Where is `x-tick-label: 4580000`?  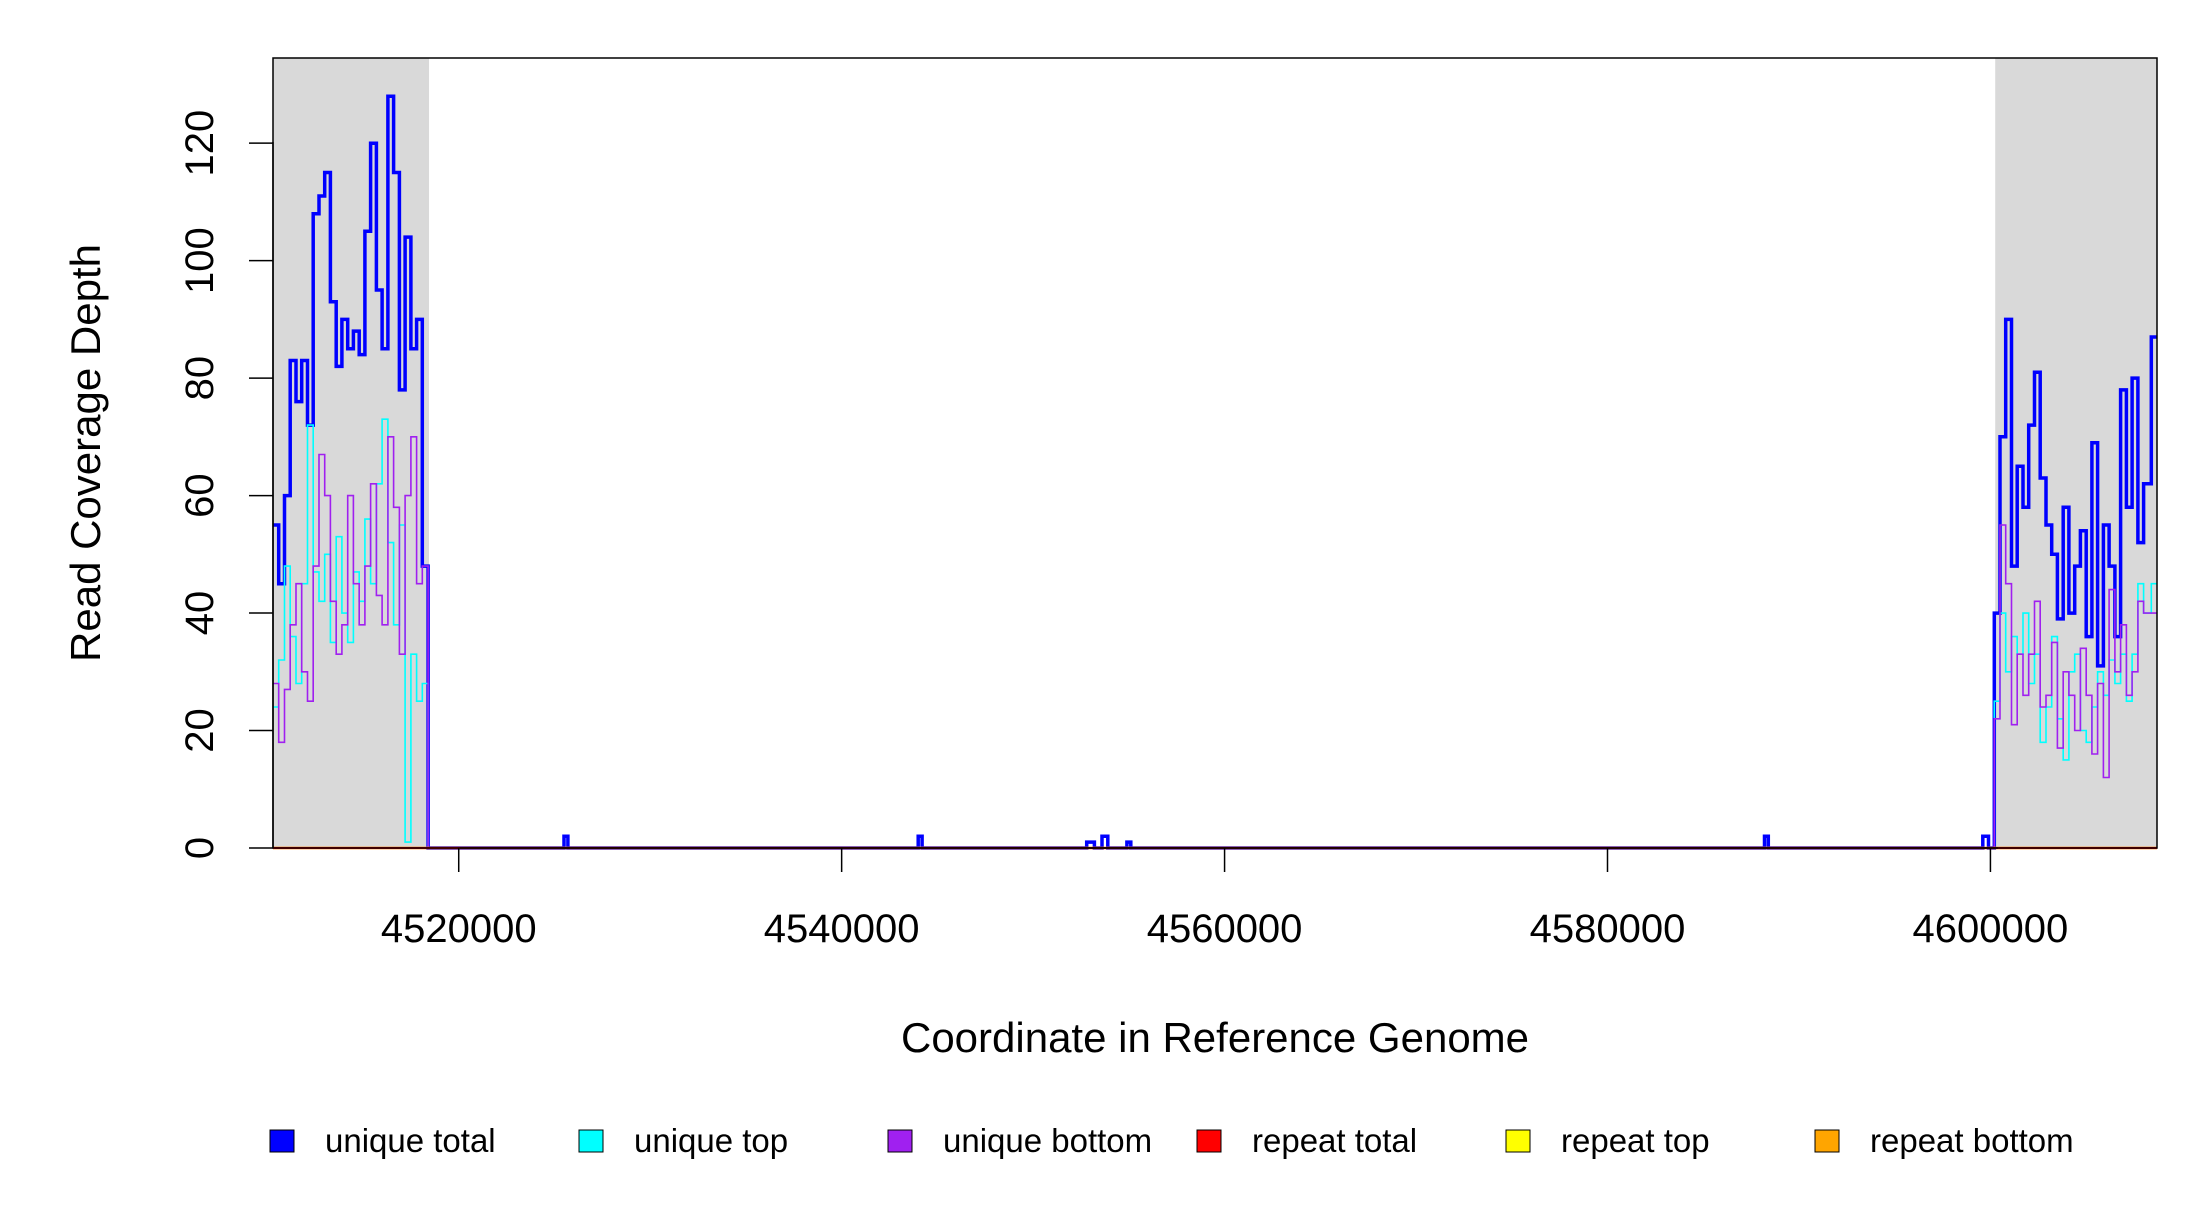 x-tick-label: 4580000 is located at coordinates (1608, 929).